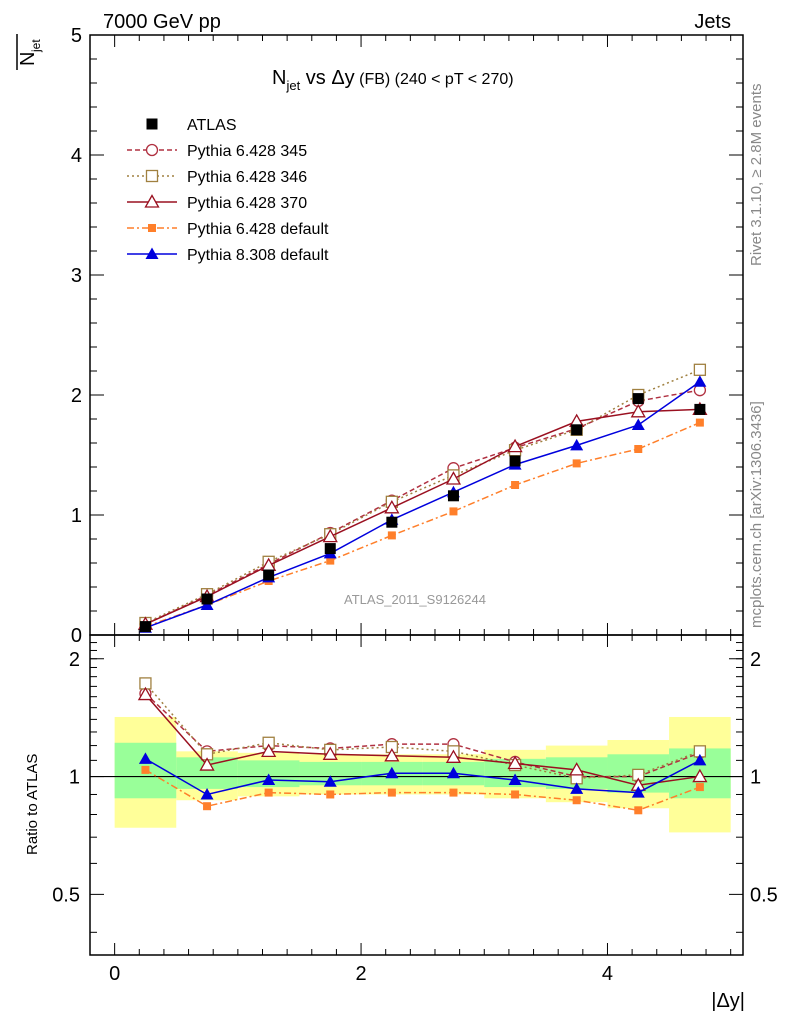  Describe the element at coordinates (76, 636) in the screenshot. I see `y-tick-label: 0` at that location.